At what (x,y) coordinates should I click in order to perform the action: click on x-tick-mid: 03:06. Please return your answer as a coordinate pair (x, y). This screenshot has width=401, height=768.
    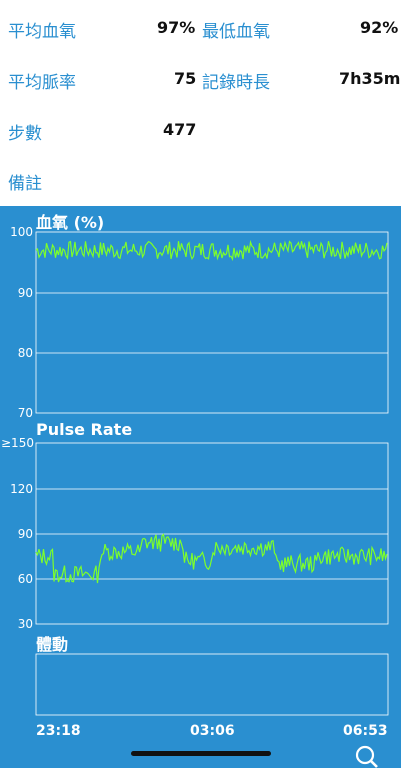
    Looking at the image, I should click on (212, 731).